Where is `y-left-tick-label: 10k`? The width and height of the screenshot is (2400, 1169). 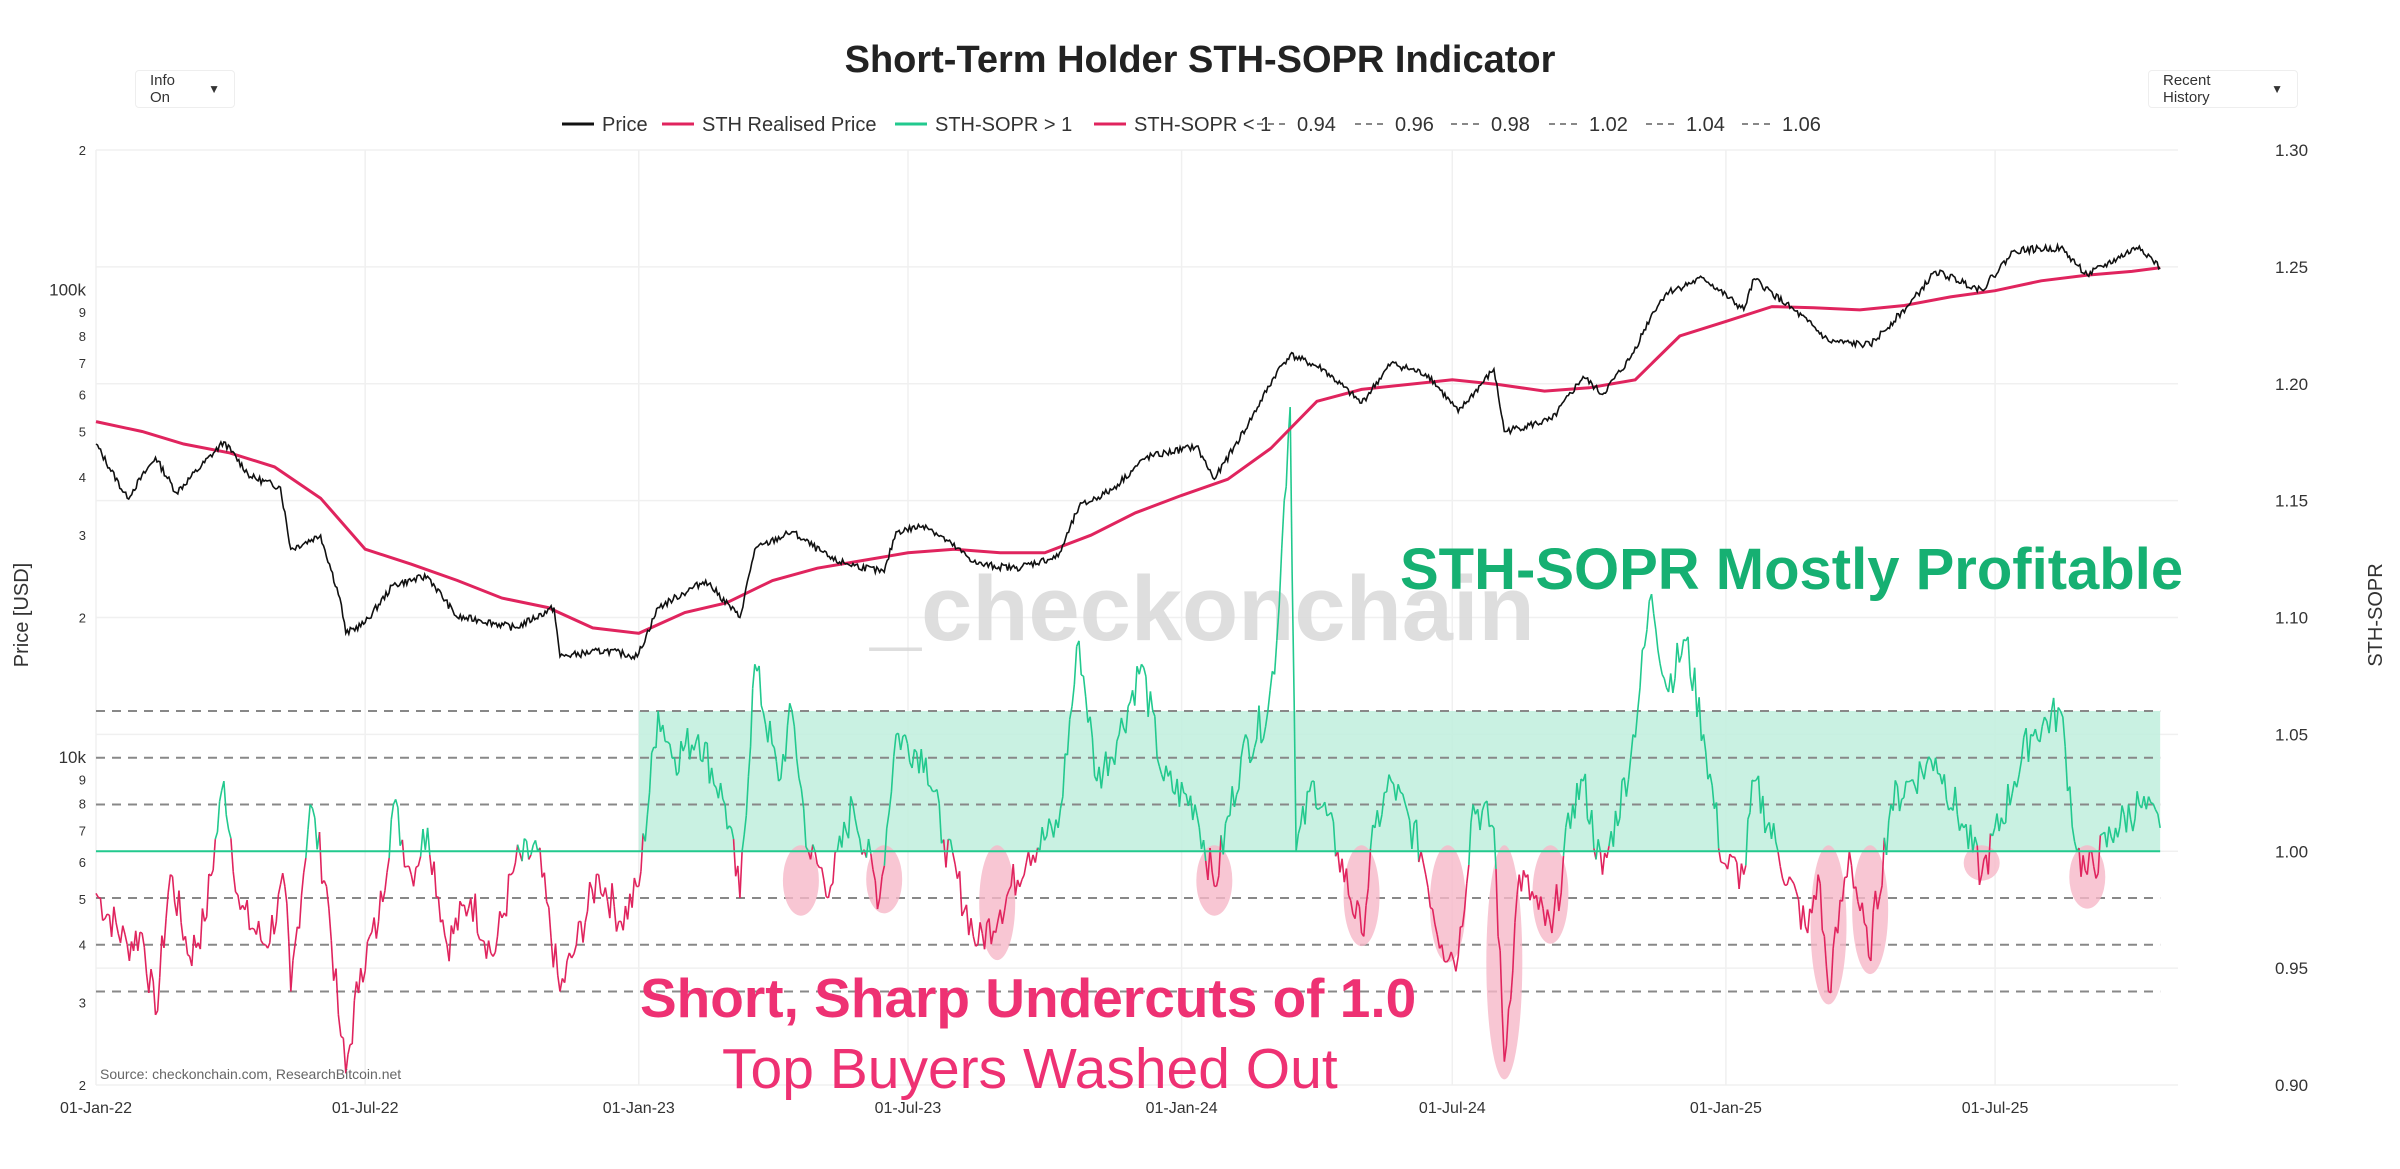
y-left-tick-label: 10k is located at coordinates (73, 757).